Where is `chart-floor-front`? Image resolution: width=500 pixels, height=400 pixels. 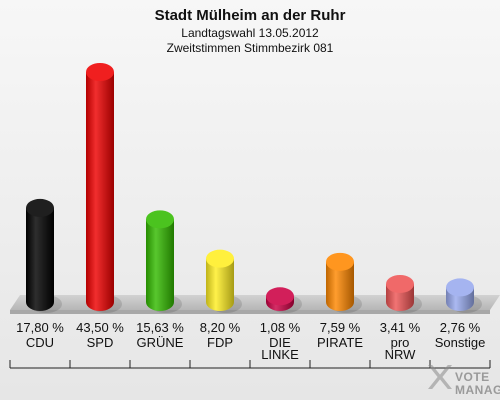
chart-floor-front is located at coordinates (250, 312).